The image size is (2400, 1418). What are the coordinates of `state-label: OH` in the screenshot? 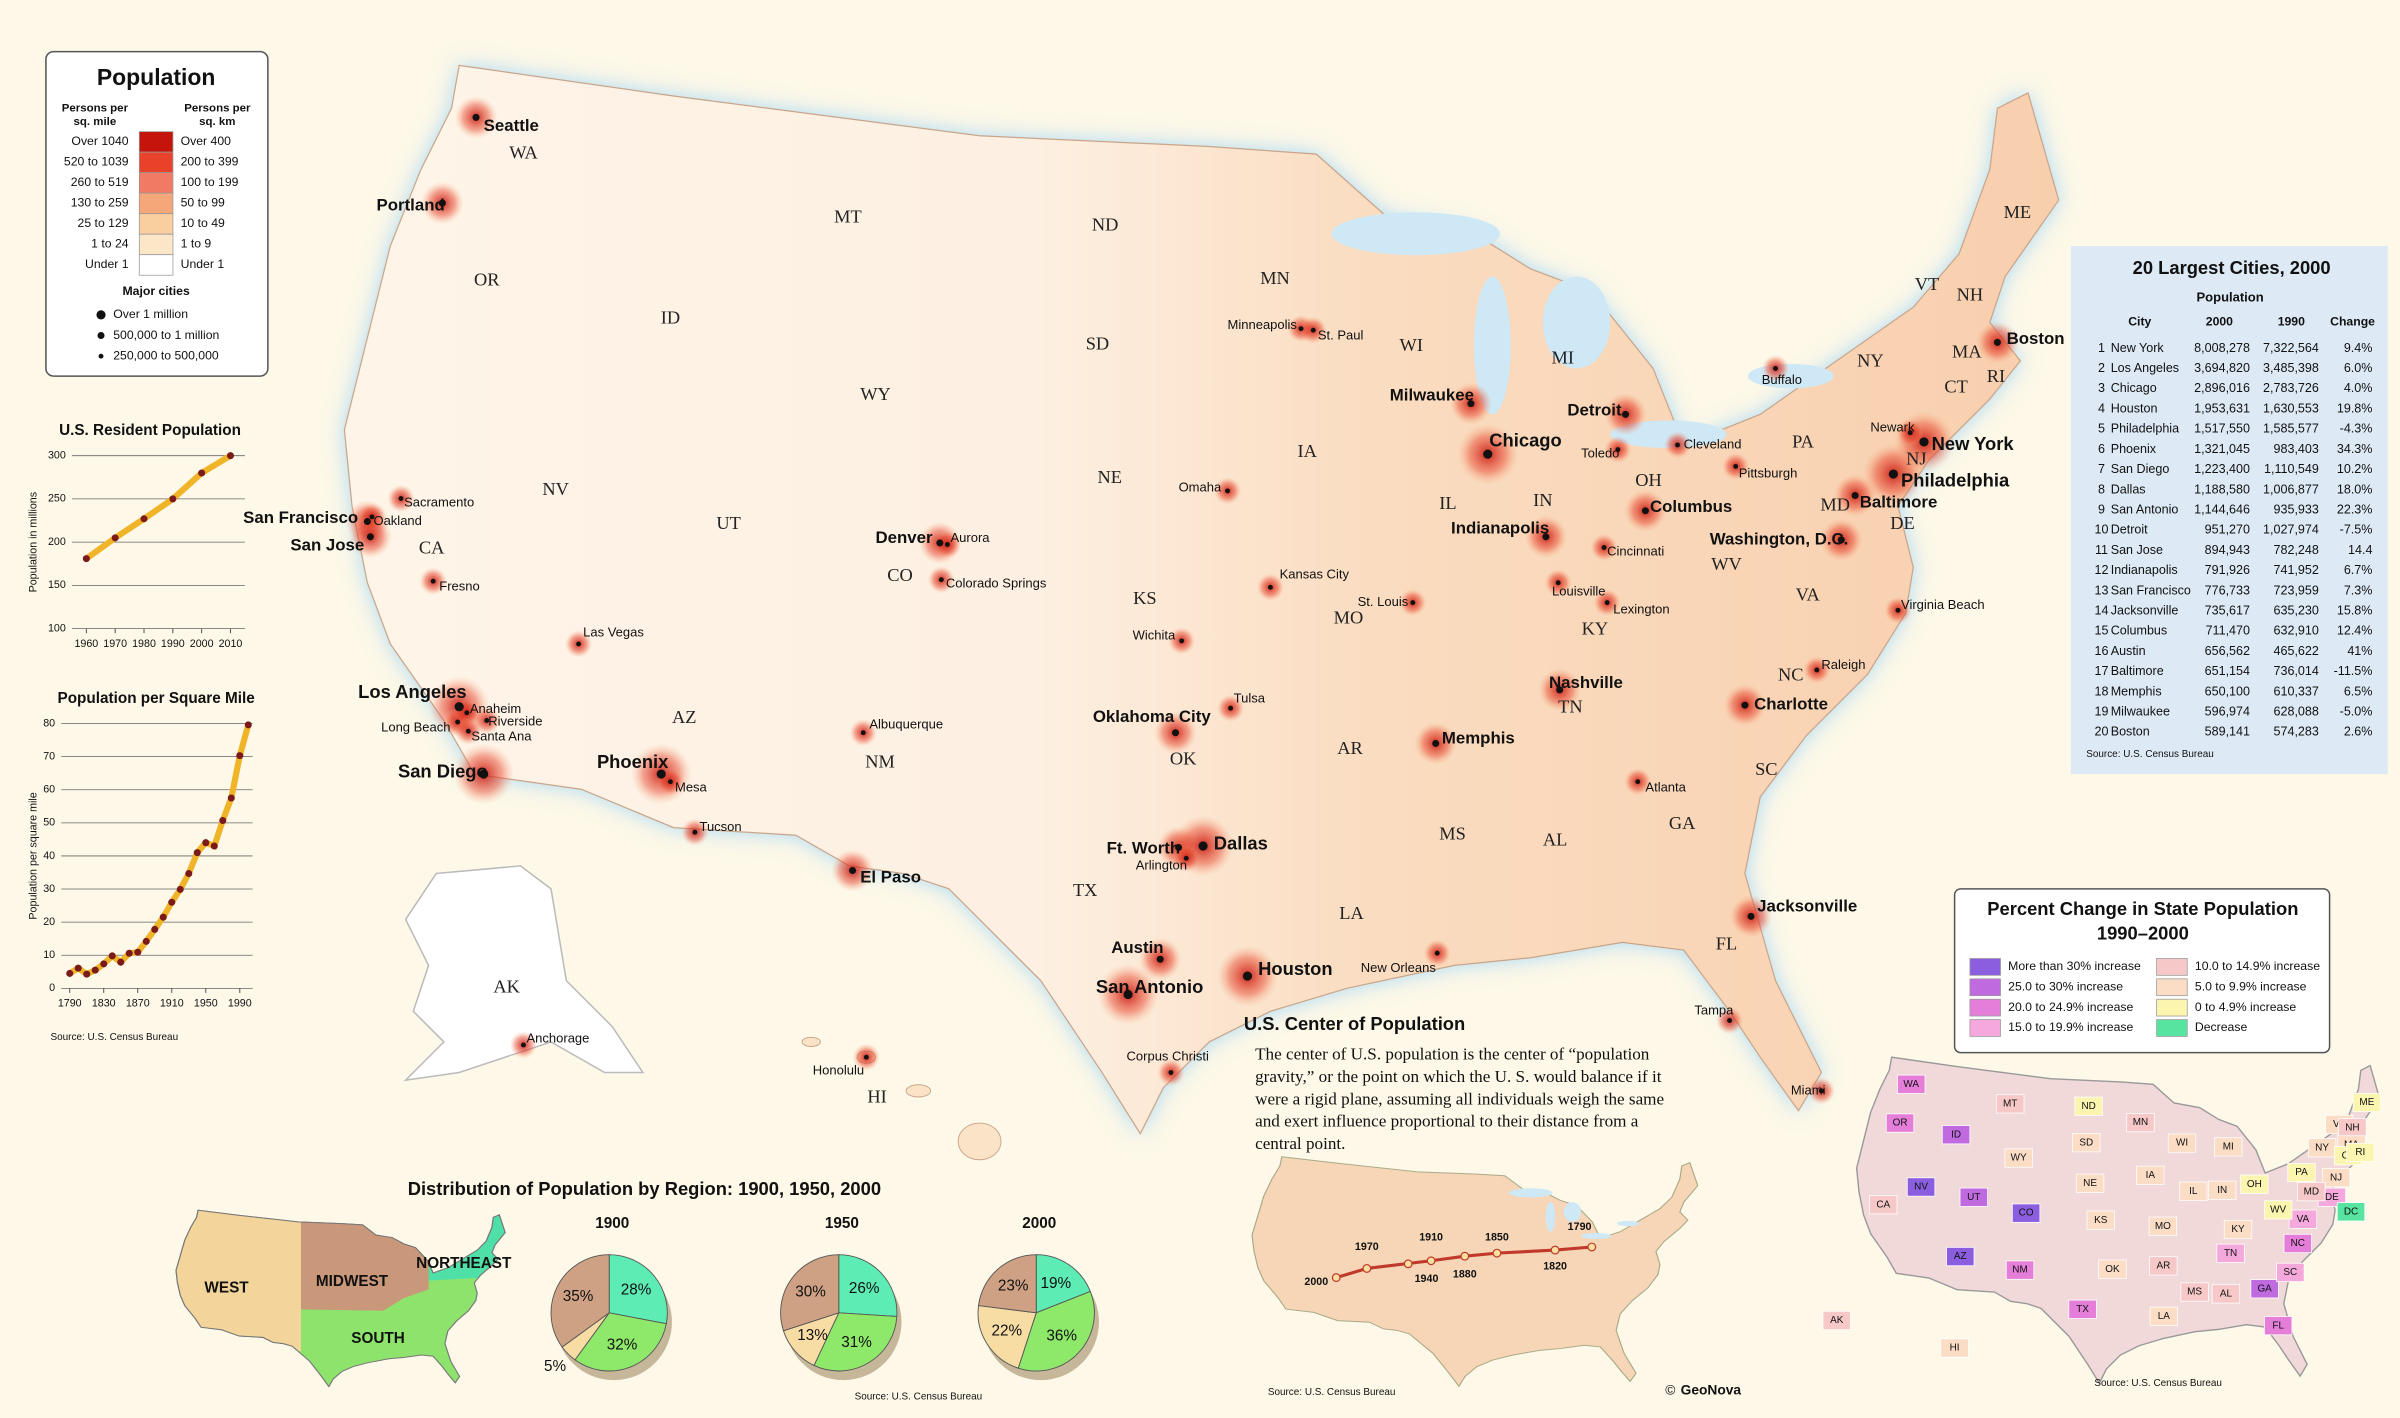 It's located at (1648, 480).